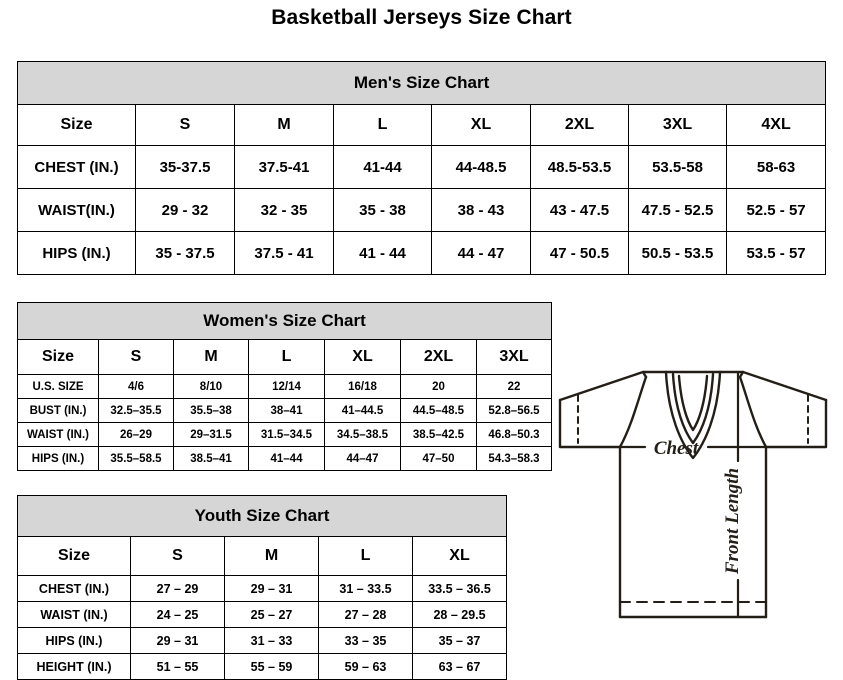 The height and width of the screenshot is (680, 843). What do you see at coordinates (284, 210) in the screenshot?
I see `mens-waist-m: 32 - 35` at bounding box center [284, 210].